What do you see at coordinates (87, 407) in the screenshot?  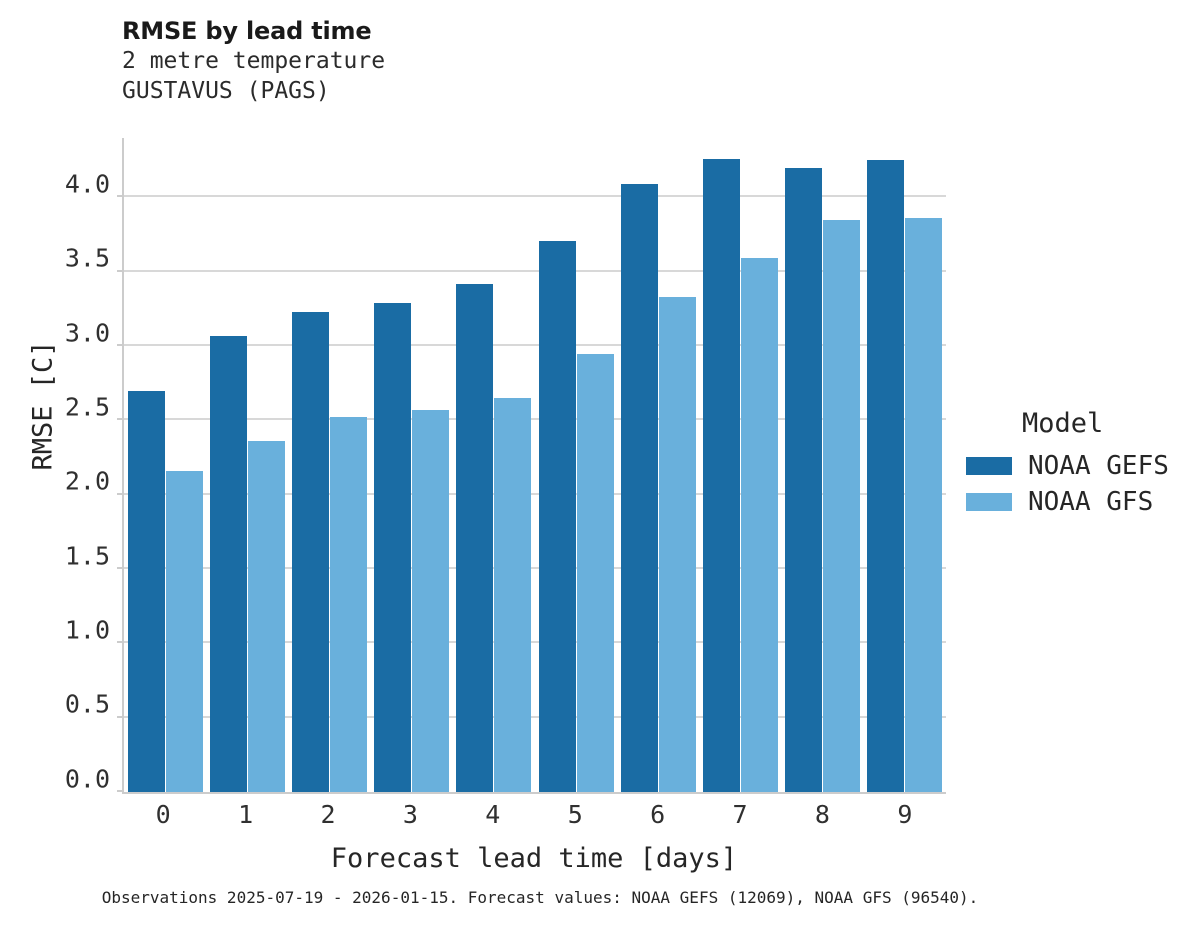 I see `y-axis-tick-label: 2.5` at bounding box center [87, 407].